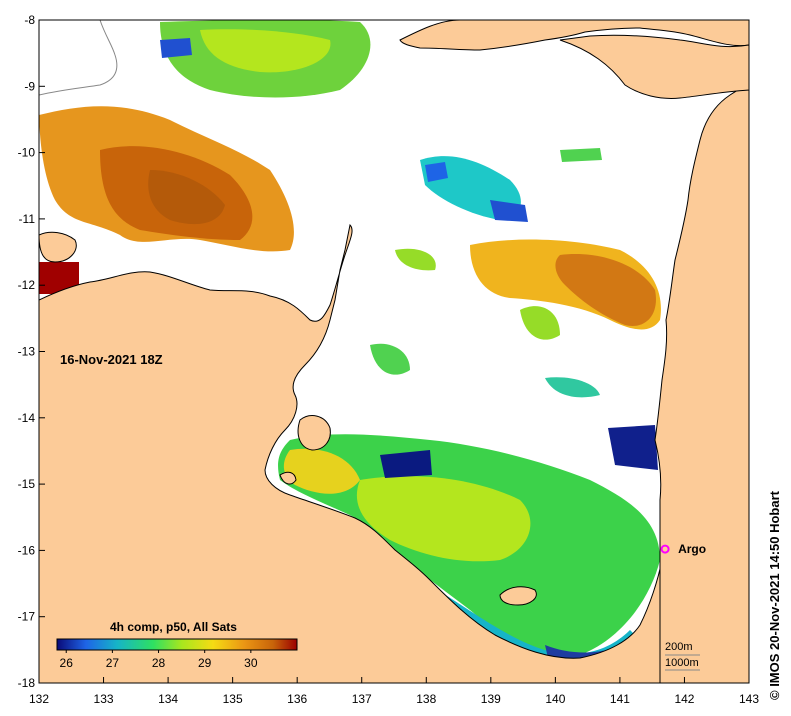 This screenshot has height=716, width=791. What do you see at coordinates (426, 699) in the screenshot?
I see `lon-tick-label: 138` at bounding box center [426, 699].